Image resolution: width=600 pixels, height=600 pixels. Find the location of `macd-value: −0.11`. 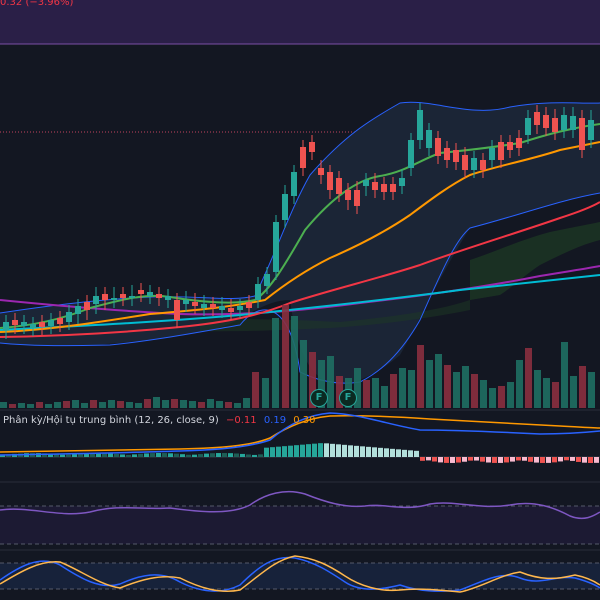

macd-value: −0.11 is located at coordinates (241, 420).